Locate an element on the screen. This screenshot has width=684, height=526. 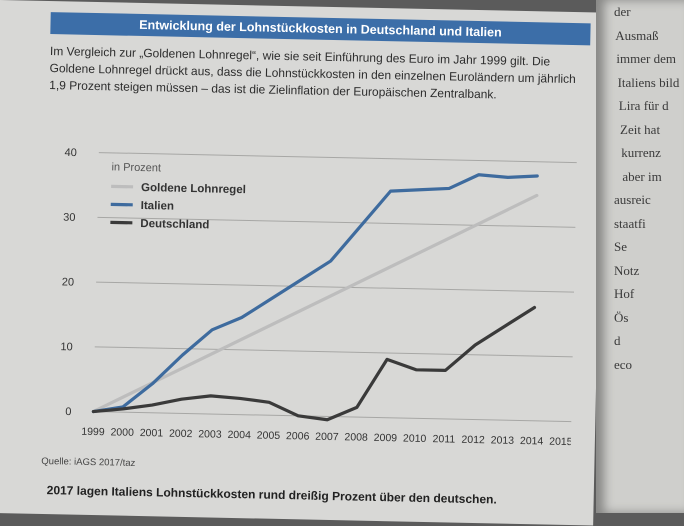
adjacent-page-text: staatfi is located at coordinates (649, 224).